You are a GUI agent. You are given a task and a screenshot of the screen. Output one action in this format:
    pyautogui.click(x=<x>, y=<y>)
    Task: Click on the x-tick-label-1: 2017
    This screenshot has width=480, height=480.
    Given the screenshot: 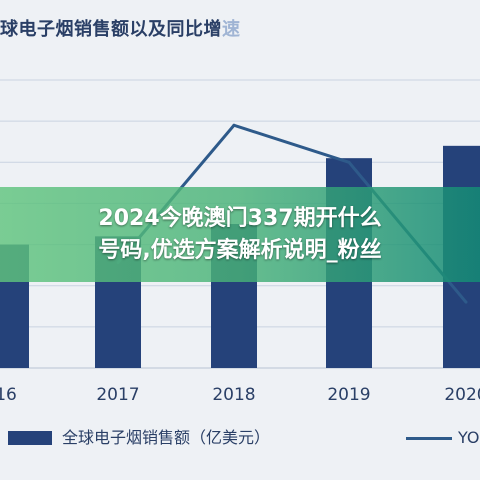 What is the action you would take?
    pyautogui.click(x=117, y=395)
    